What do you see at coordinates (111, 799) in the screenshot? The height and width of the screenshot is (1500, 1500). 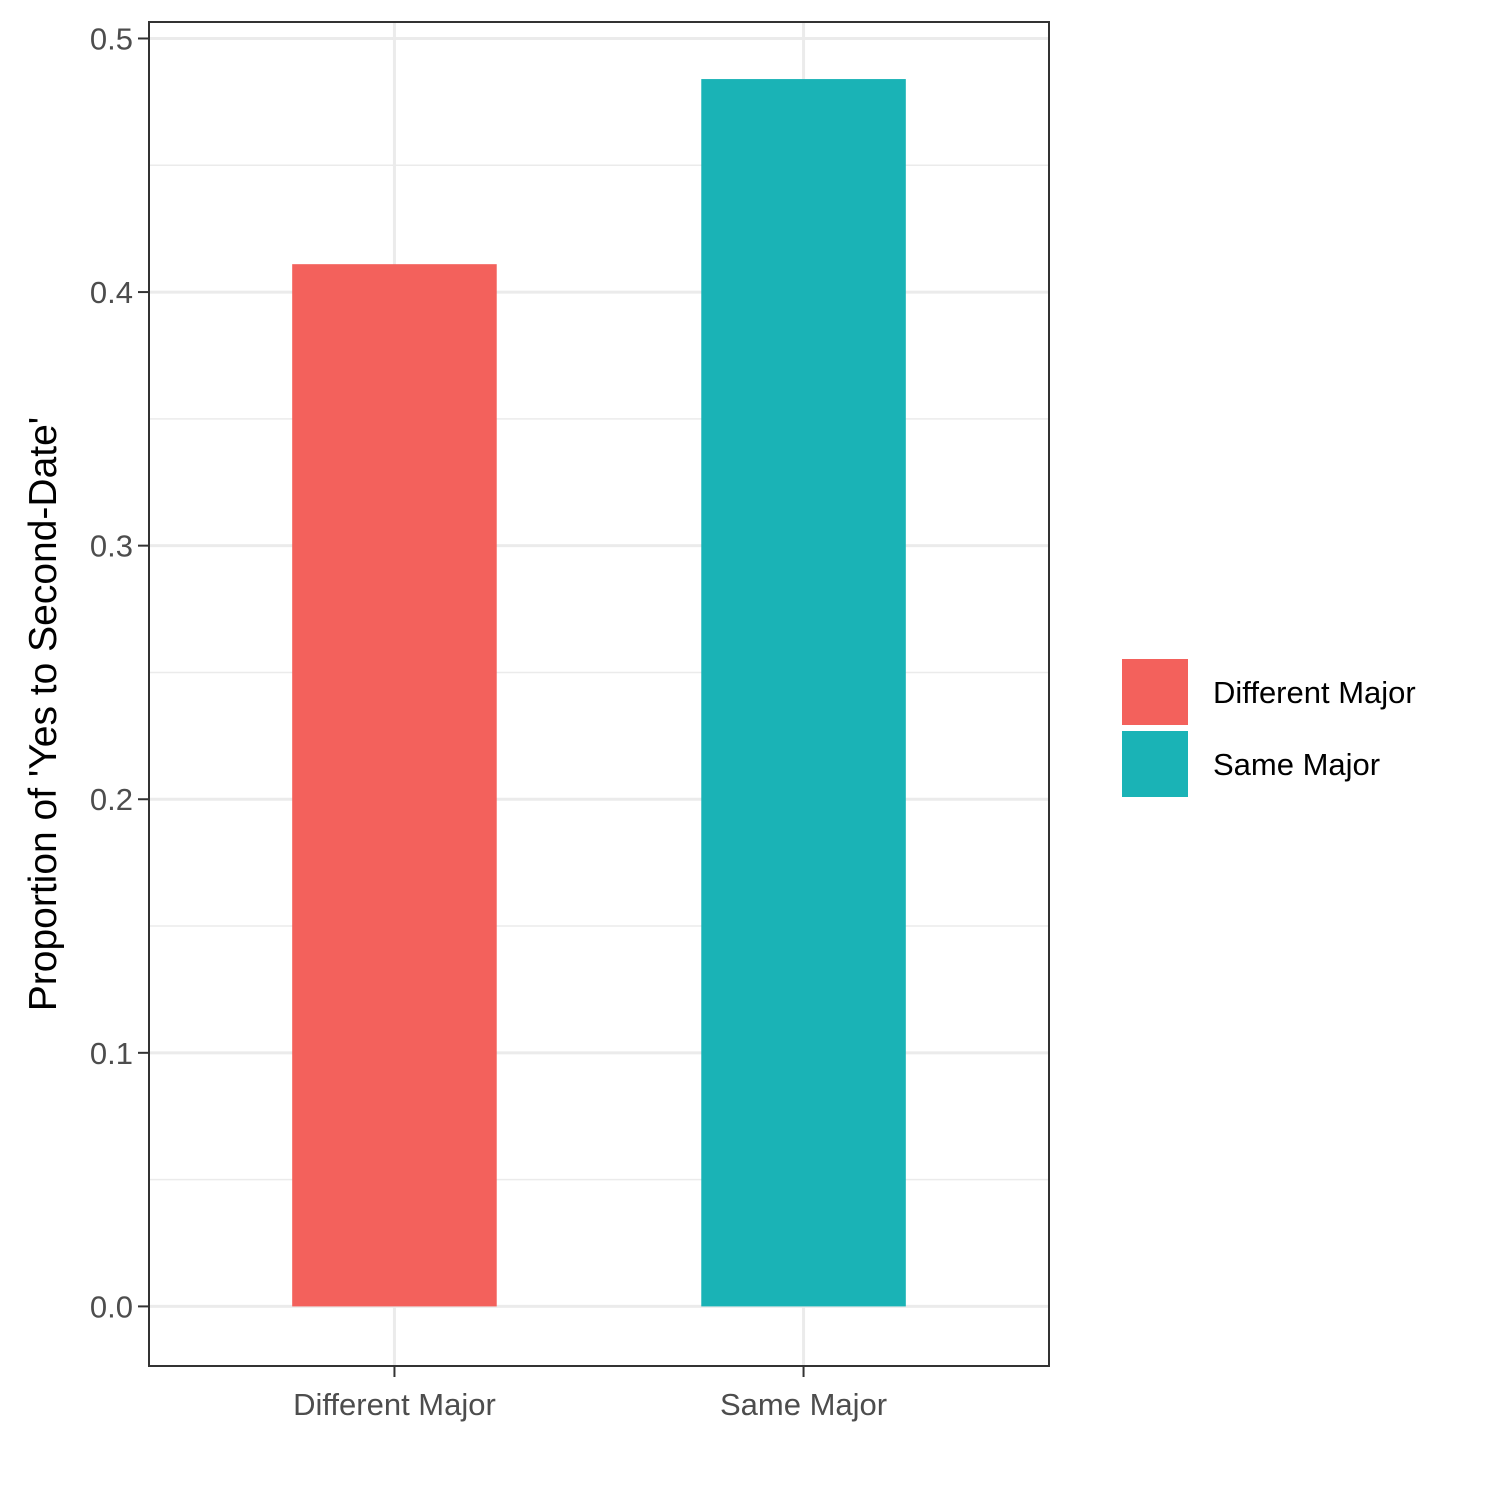 I see `y-tick-label: 0.2` at bounding box center [111, 799].